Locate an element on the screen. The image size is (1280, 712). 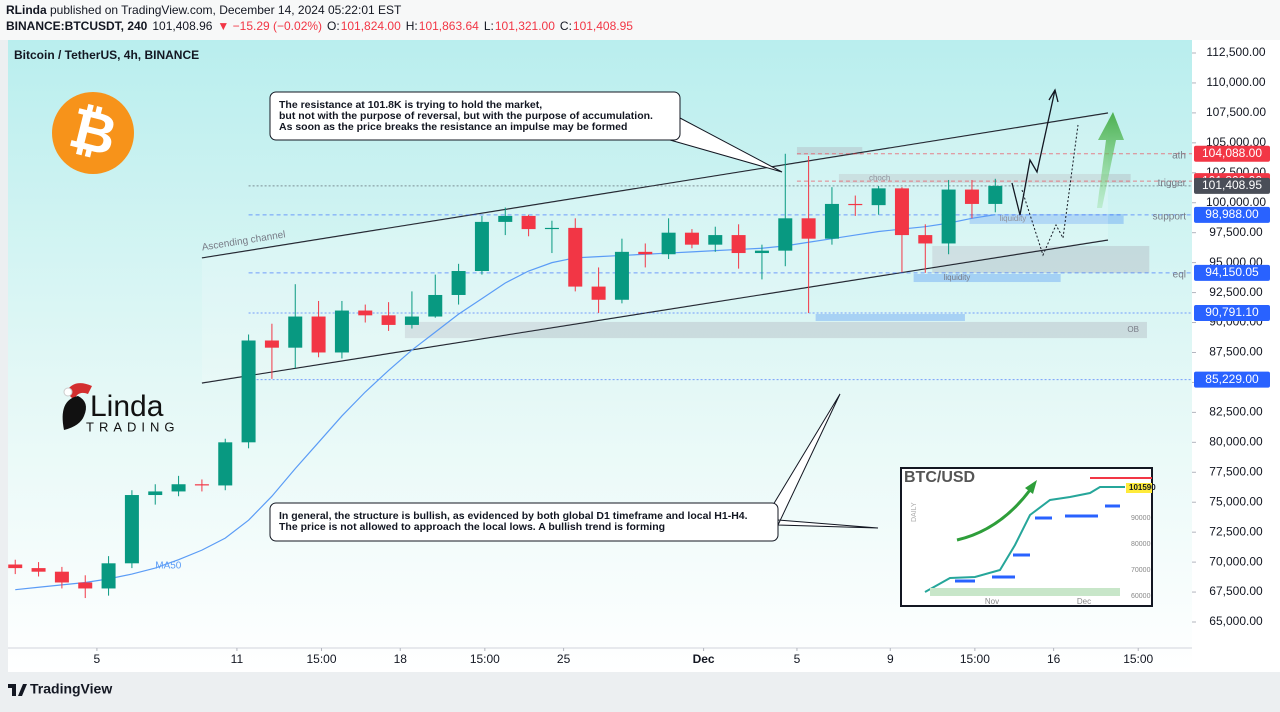
zone-label: OB is located at coordinates (1133, 329).